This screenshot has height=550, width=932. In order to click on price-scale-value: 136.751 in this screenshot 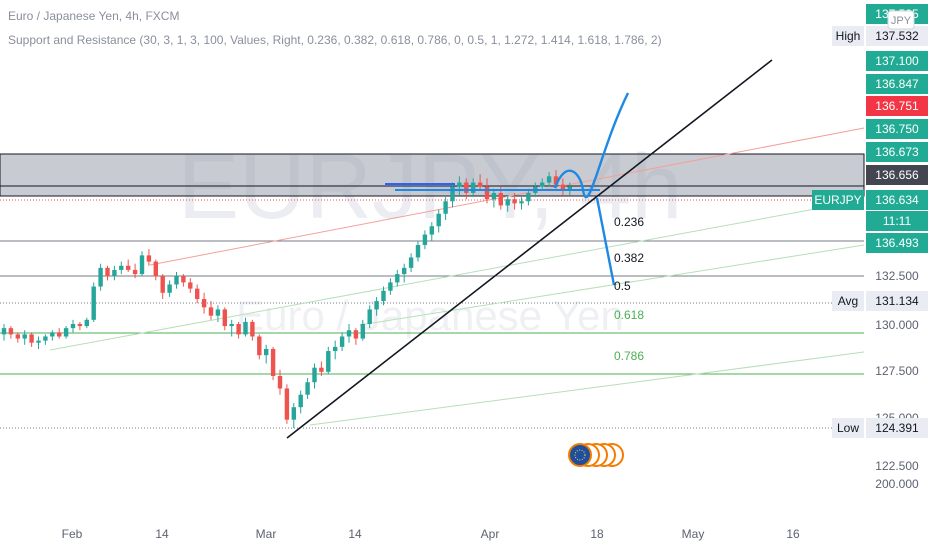, I will do `click(897, 106)`.